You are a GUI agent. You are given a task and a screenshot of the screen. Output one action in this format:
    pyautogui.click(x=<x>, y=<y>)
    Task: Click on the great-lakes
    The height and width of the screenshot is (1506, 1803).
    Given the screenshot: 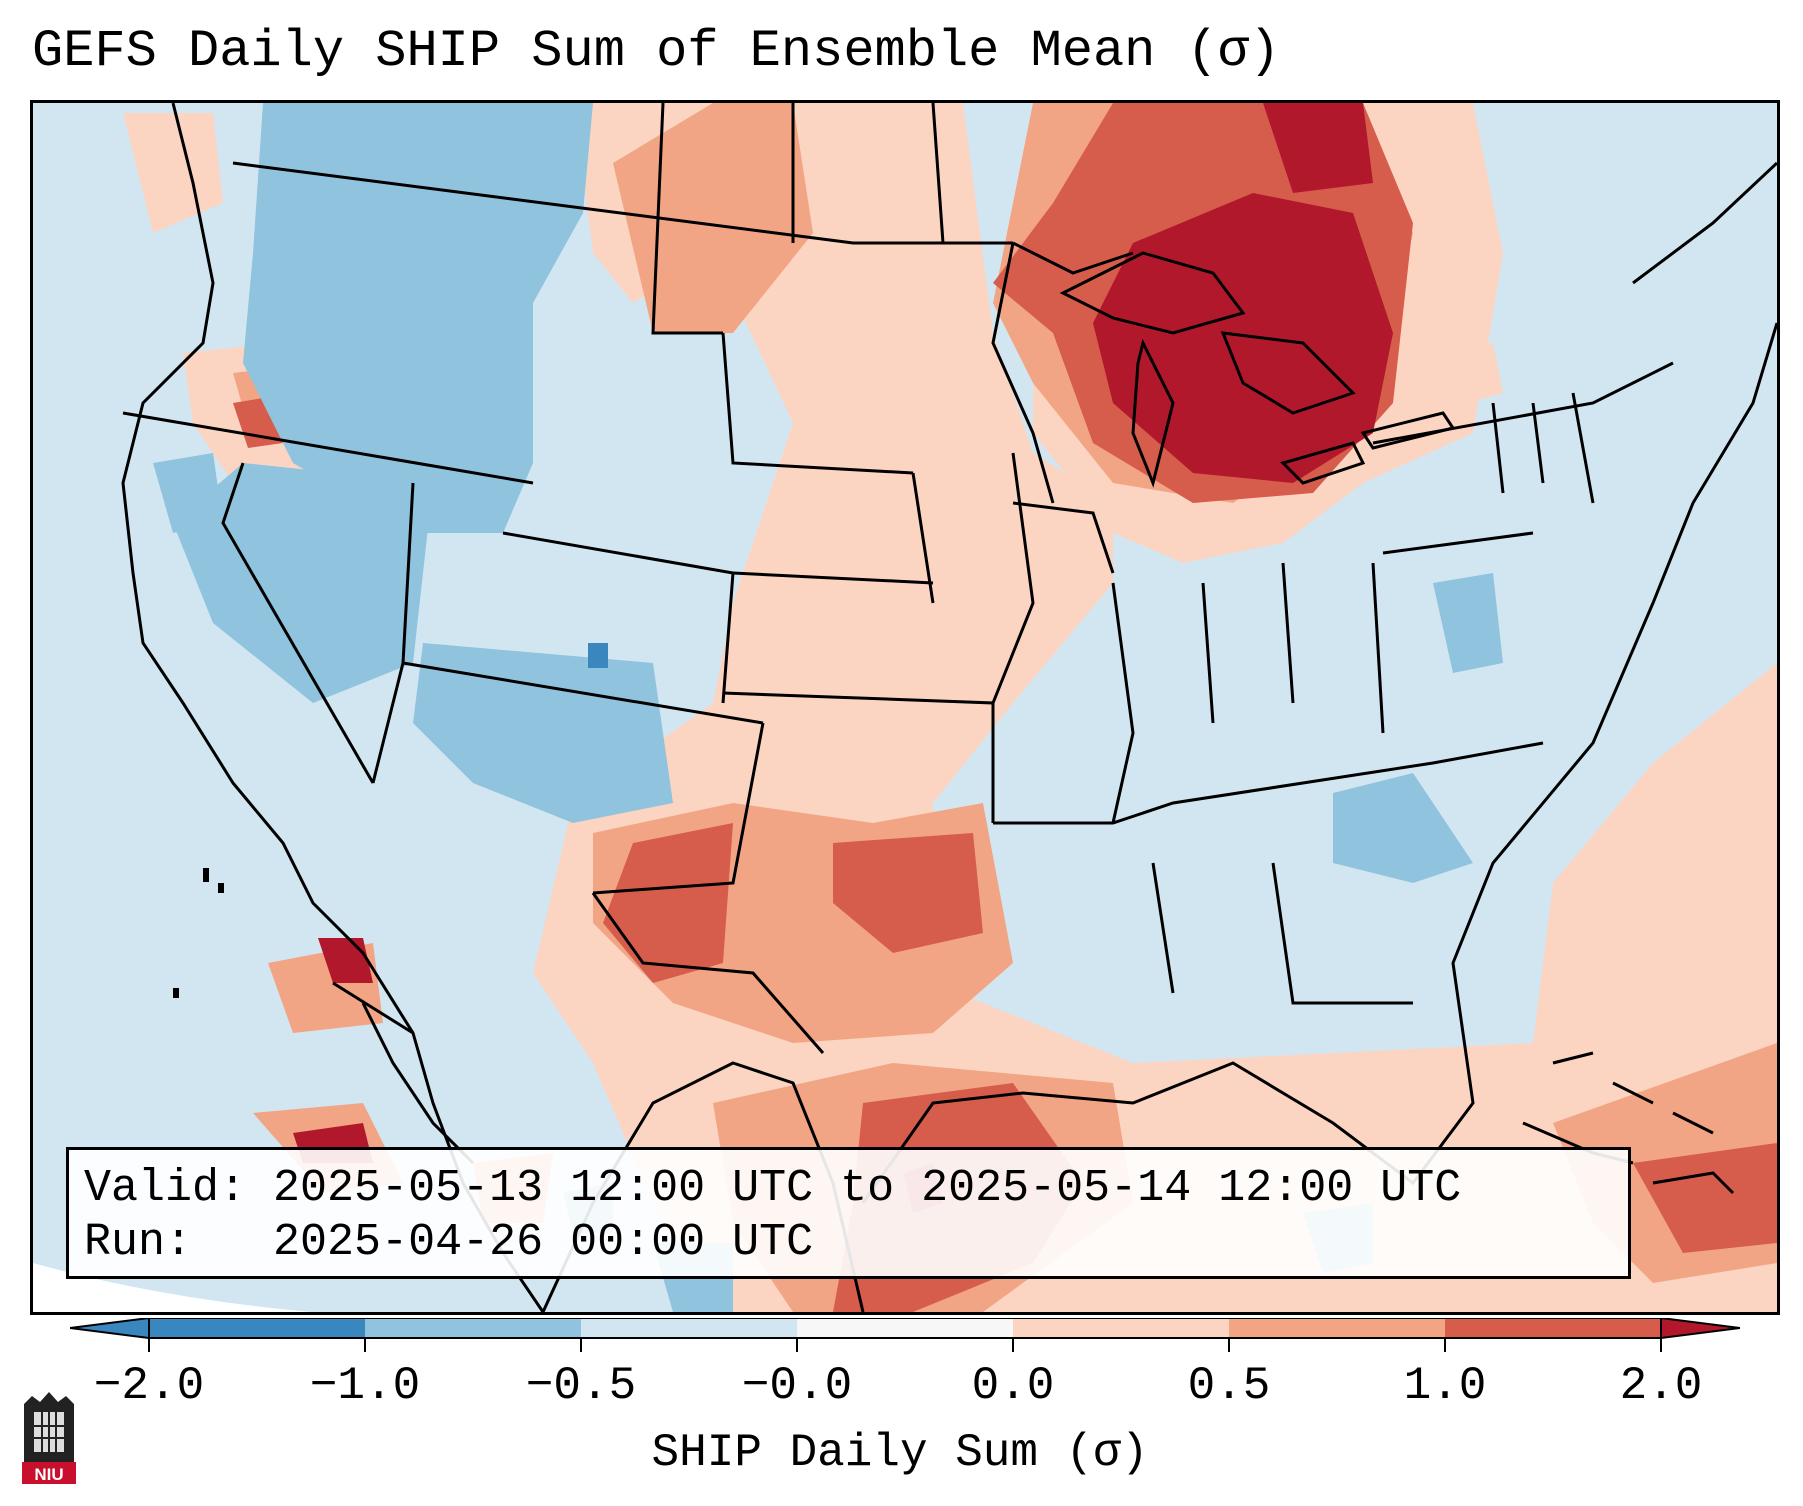 What is the action you would take?
    pyautogui.click(x=1257, y=369)
    